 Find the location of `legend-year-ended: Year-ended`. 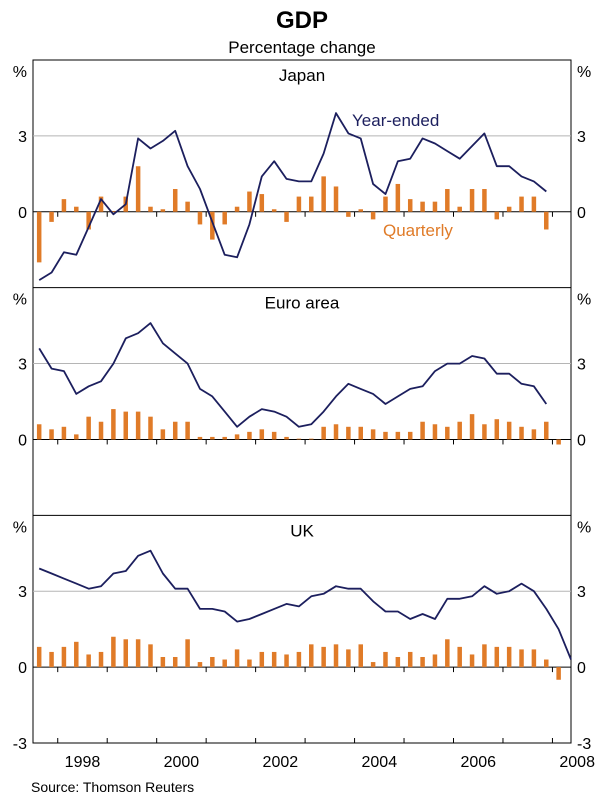

legend-year-ended: Year-ended is located at coordinates (395, 120).